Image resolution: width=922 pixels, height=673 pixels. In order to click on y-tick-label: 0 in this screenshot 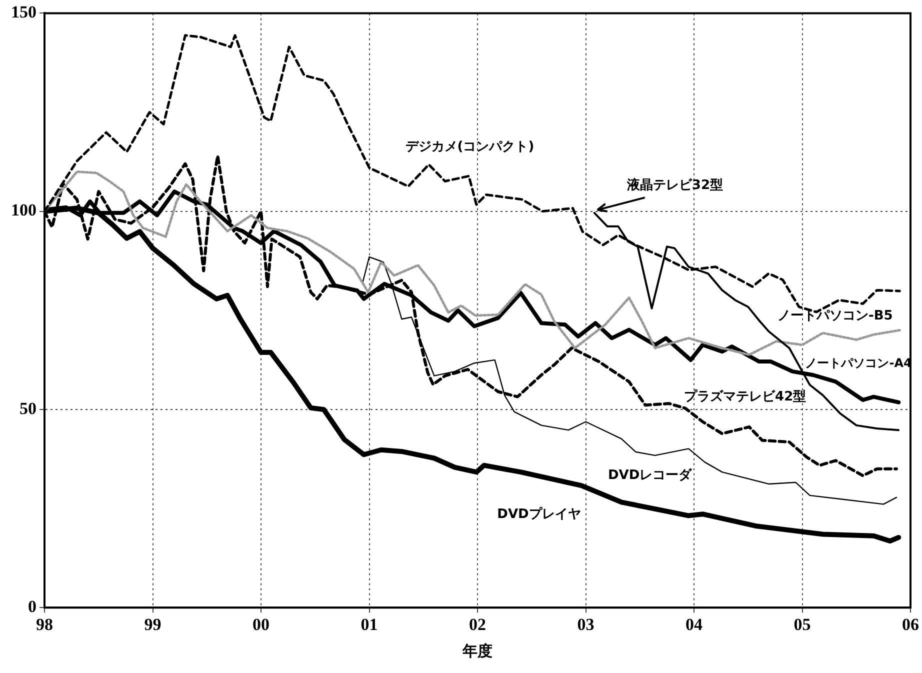, I will do `click(32, 606)`.